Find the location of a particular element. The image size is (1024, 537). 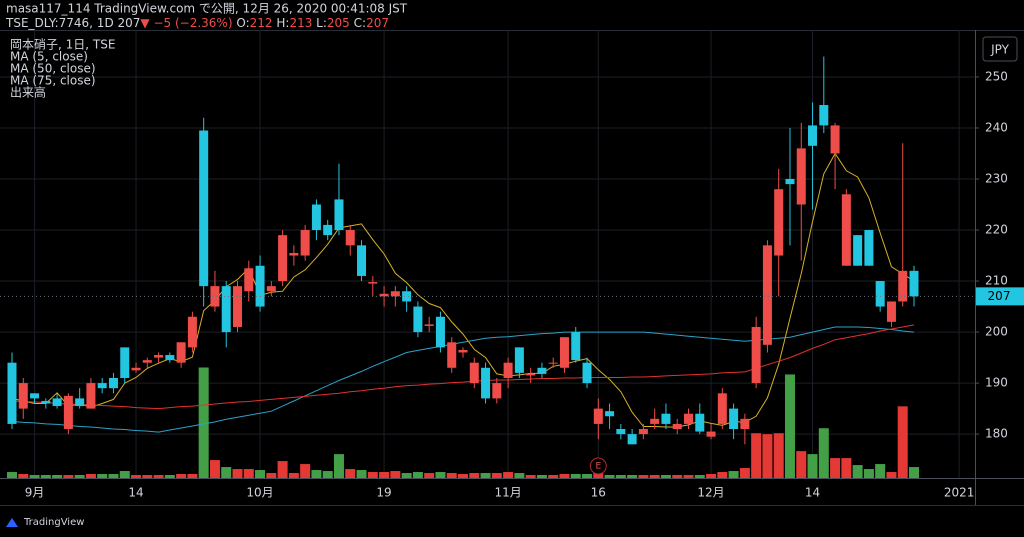

x-tick-label: 2021 is located at coordinates (959, 493).